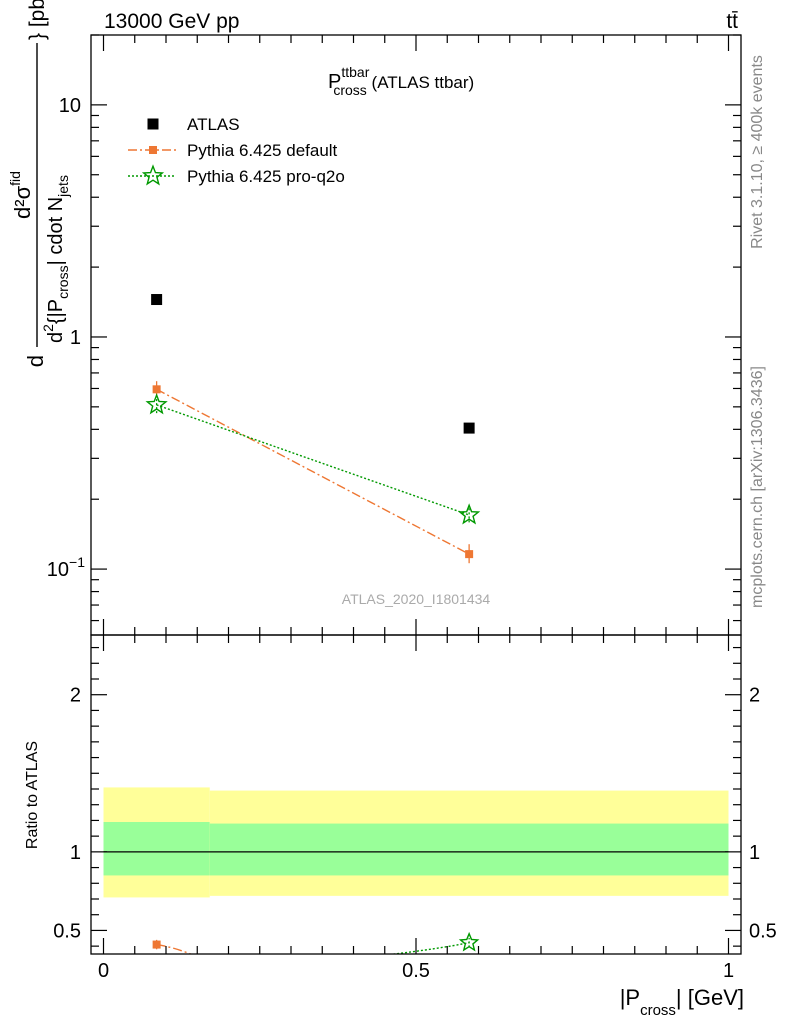  What do you see at coordinates (728, 971) in the screenshot?
I see `x-tick-label: 1` at bounding box center [728, 971].